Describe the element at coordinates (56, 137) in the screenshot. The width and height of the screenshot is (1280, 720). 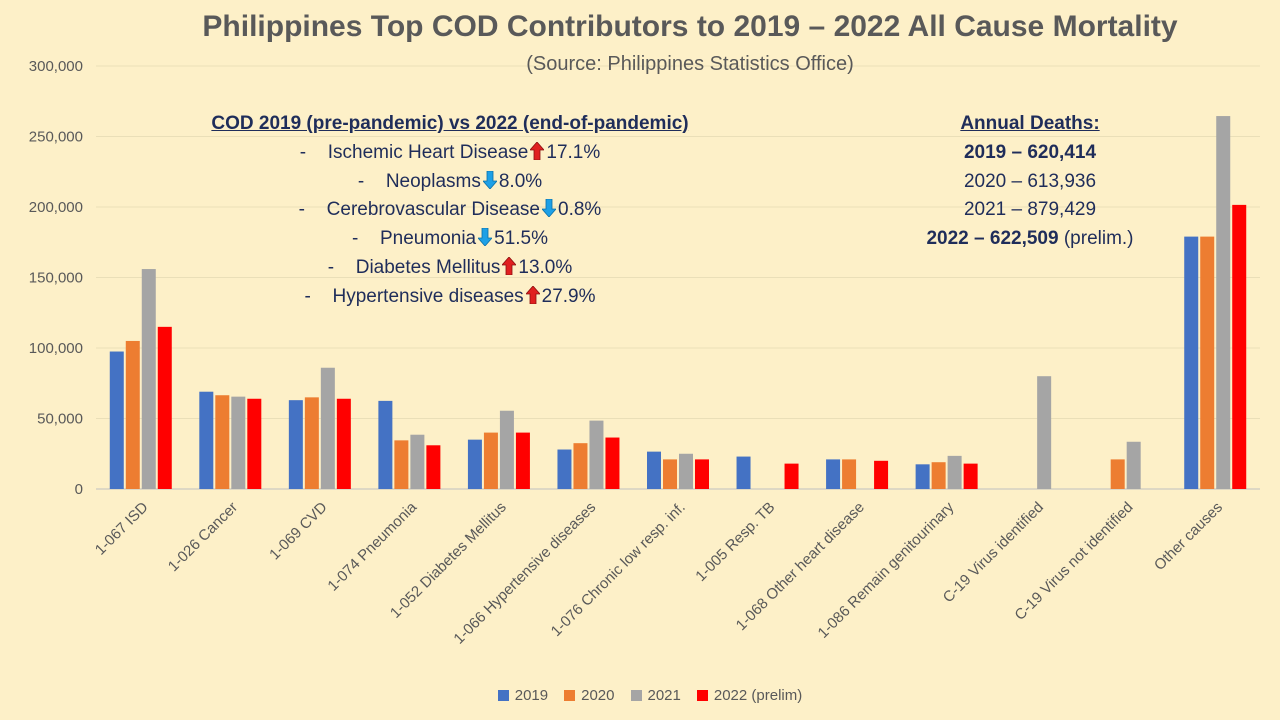
I see `y-tick-label: 250,000` at that location.